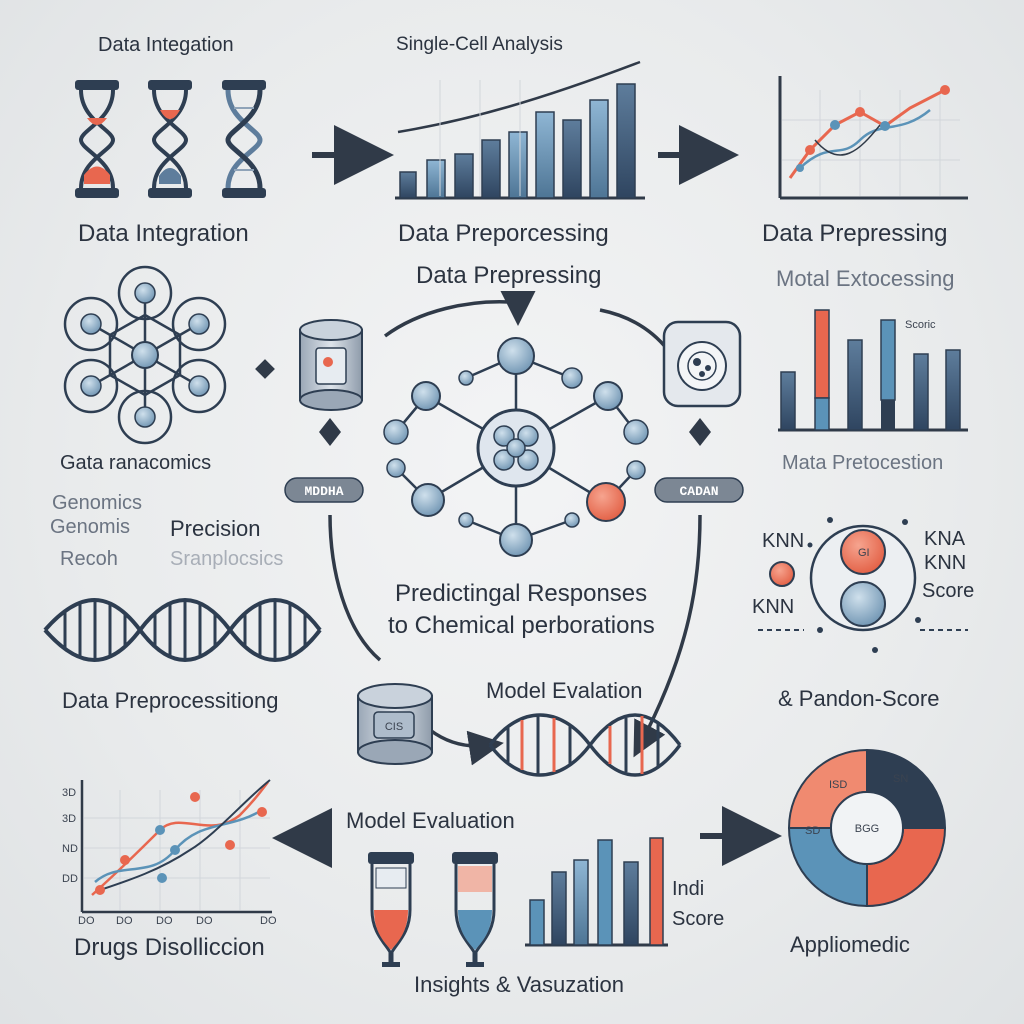 This screenshot has height=1024, width=1024. What do you see at coordinates (163, 233) in the screenshot?
I see `row1-left-label: Data Integration` at bounding box center [163, 233].